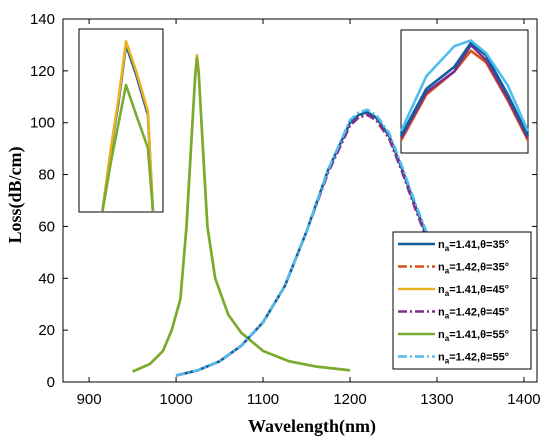 The height and width of the screenshot is (441, 550). I want to click on y-tick-label: 20, so click(46, 330).